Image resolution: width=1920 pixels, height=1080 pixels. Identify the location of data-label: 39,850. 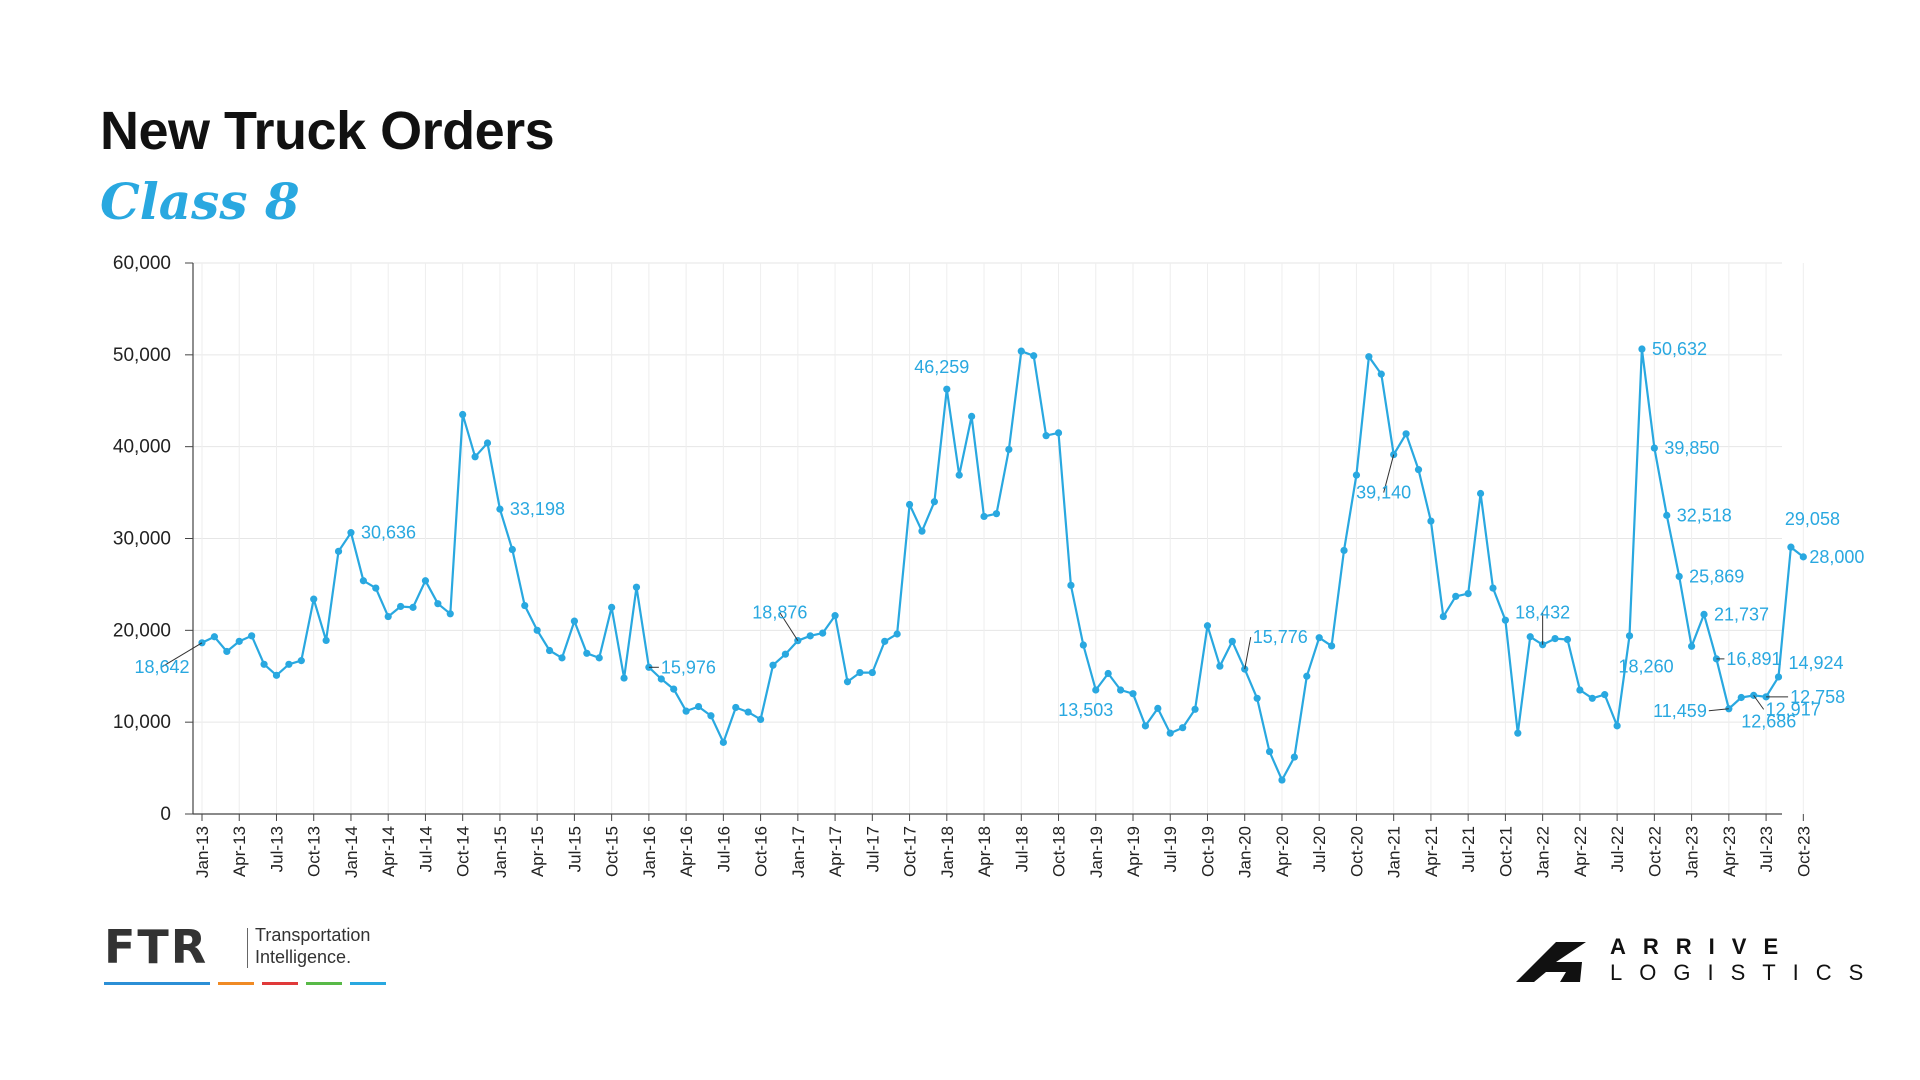
(1691, 448).